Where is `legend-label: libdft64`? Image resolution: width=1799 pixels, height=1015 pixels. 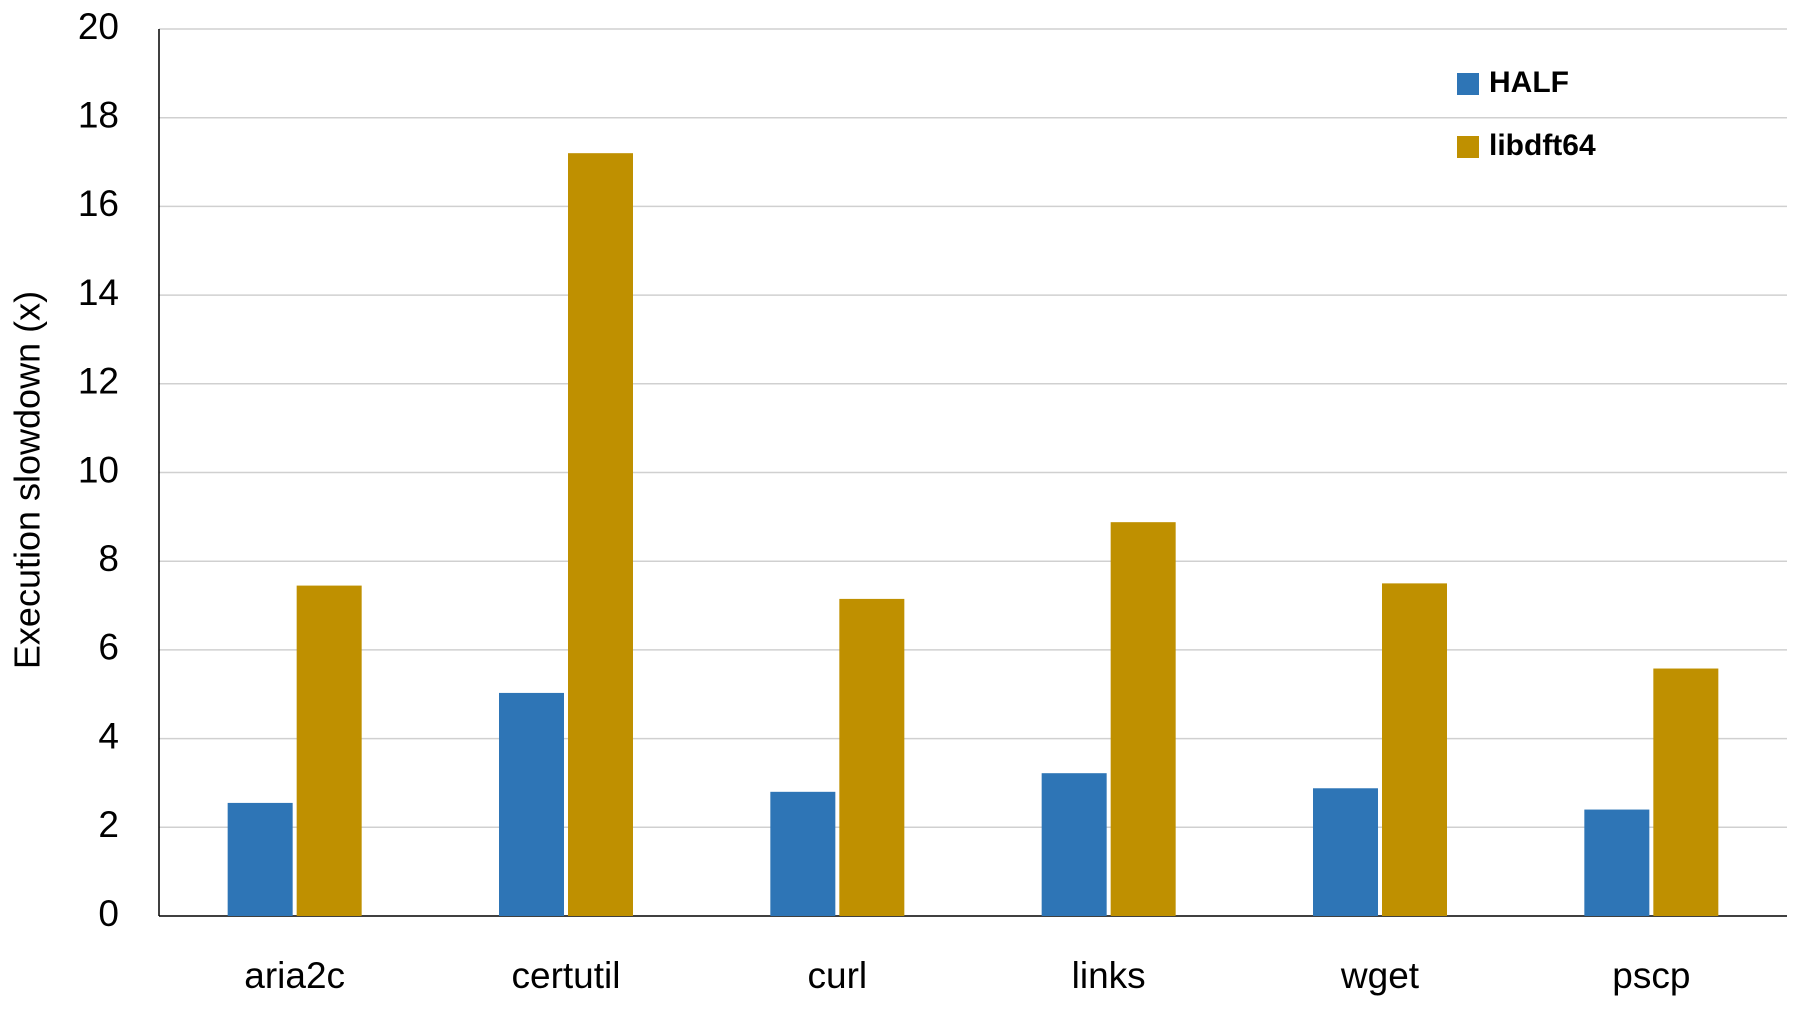 legend-label: libdft64 is located at coordinates (1542, 145).